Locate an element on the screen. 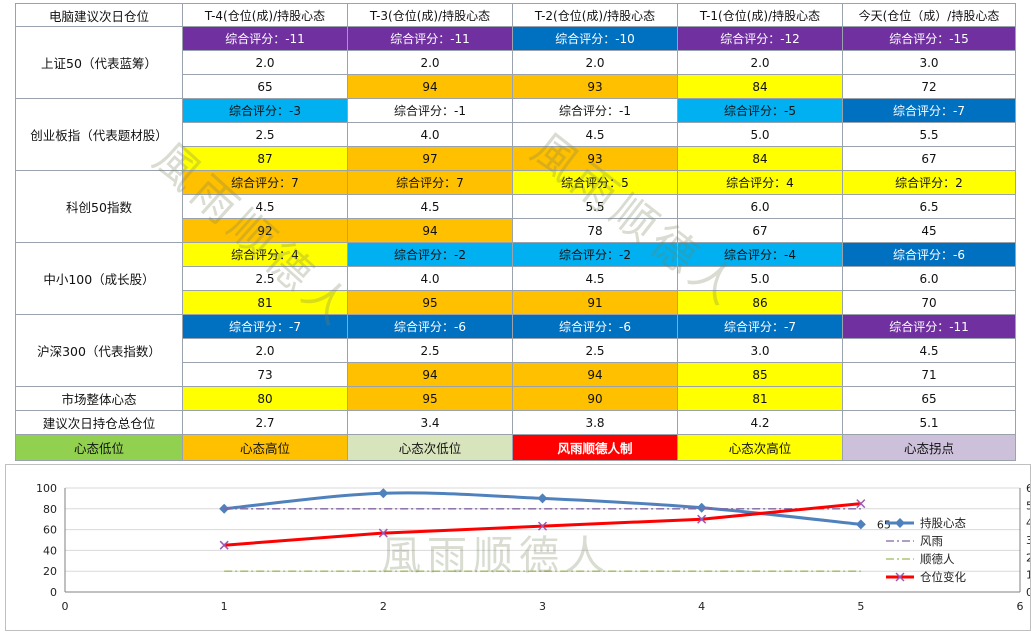  legend-color-cell: 心态低位 is located at coordinates (99, 447).